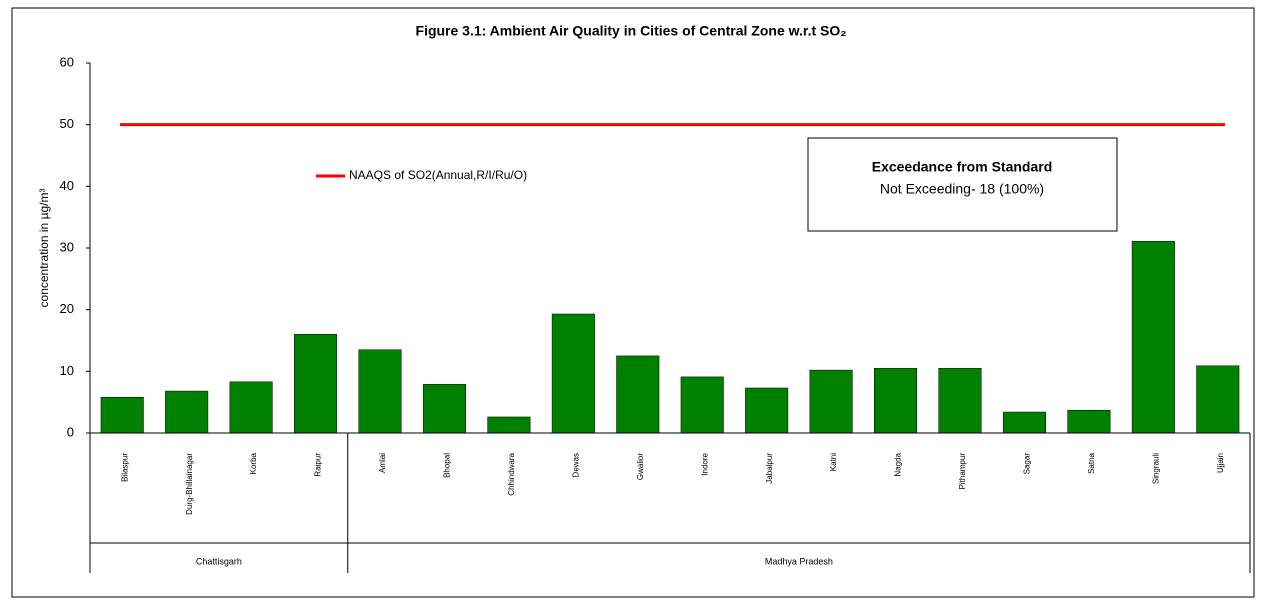 This screenshot has height=612, width=1262. What do you see at coordinates (67, 123) in the screenshot?
I see `y-tick-label: 50` at bounding box center [67, 123].